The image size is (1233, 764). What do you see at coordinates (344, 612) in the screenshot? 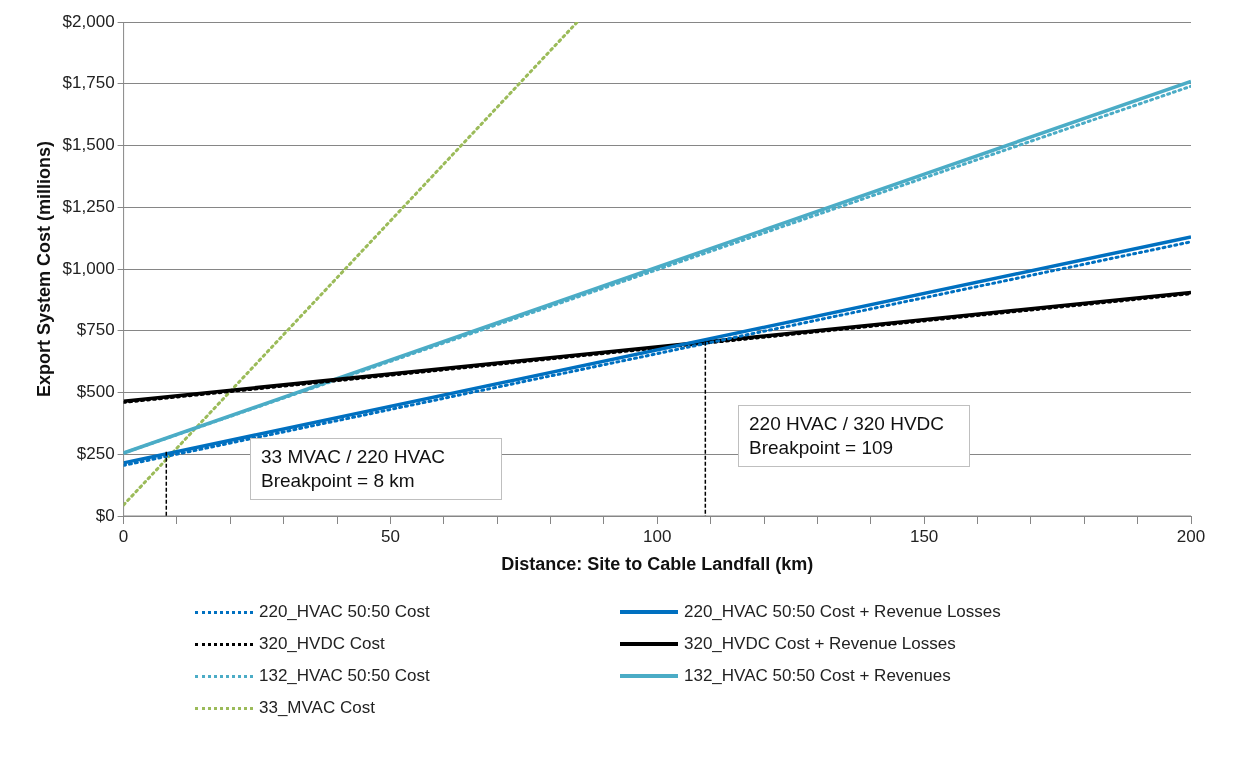
I see `legend-label: 220_HVAC 50:50 Cost` at bounding box center [344, 612].